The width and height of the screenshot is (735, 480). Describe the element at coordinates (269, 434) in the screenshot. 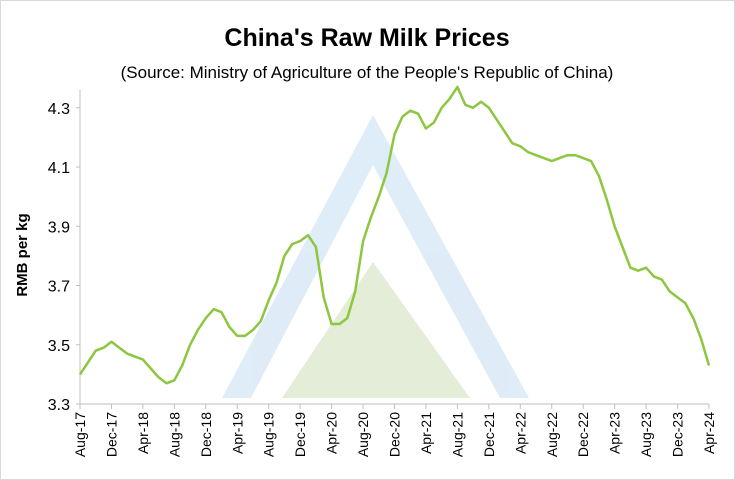

I see `x-tick-label: Aug-19` at that location.